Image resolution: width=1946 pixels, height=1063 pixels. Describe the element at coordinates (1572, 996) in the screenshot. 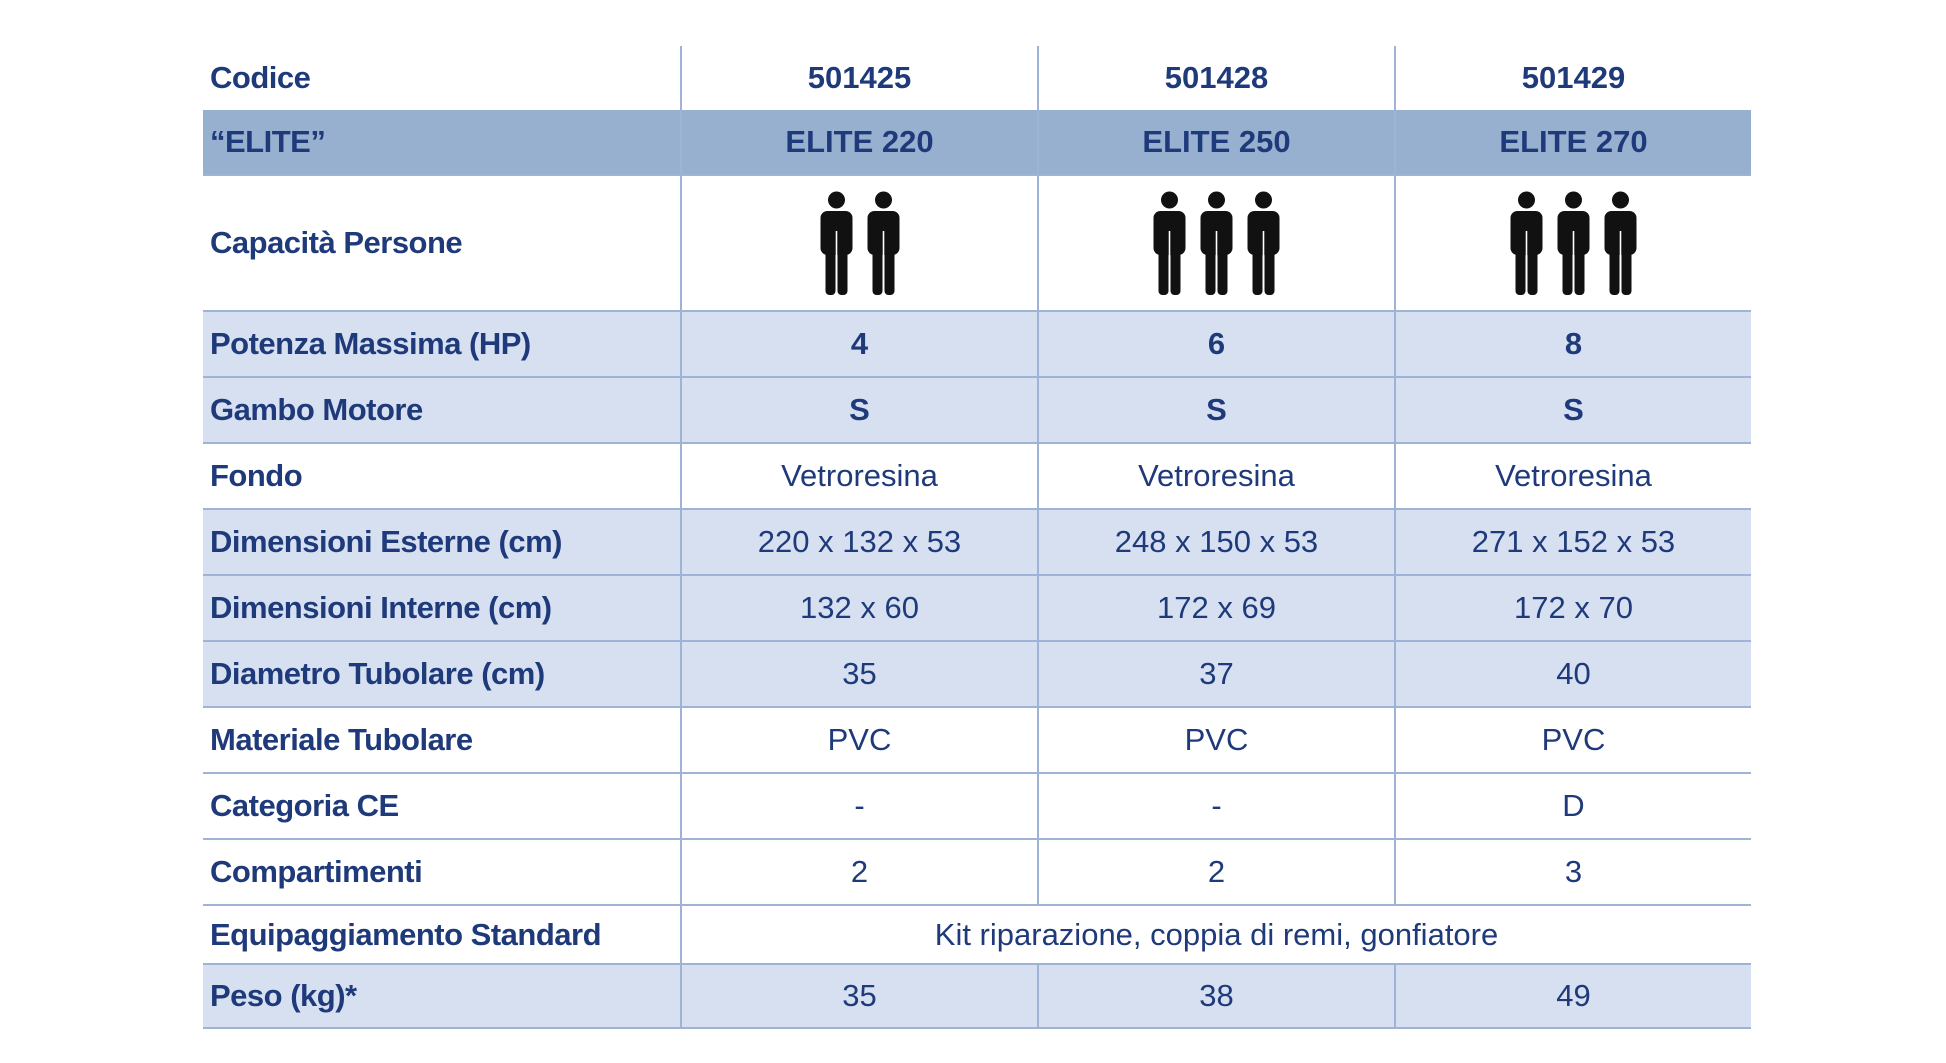

I see `cell-value: 49` at that location.